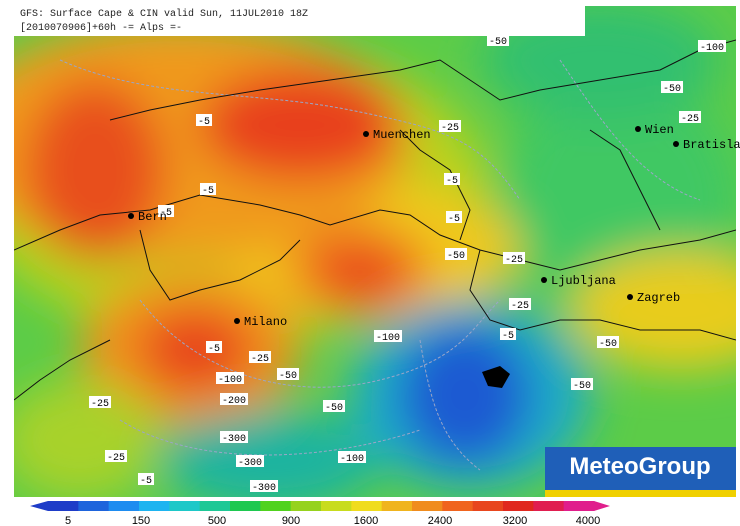 This screenshot has width=740, height=526. Describe the element at coordinates (659, 130) in the screenshot. I see `city-label: Wien` at that location.